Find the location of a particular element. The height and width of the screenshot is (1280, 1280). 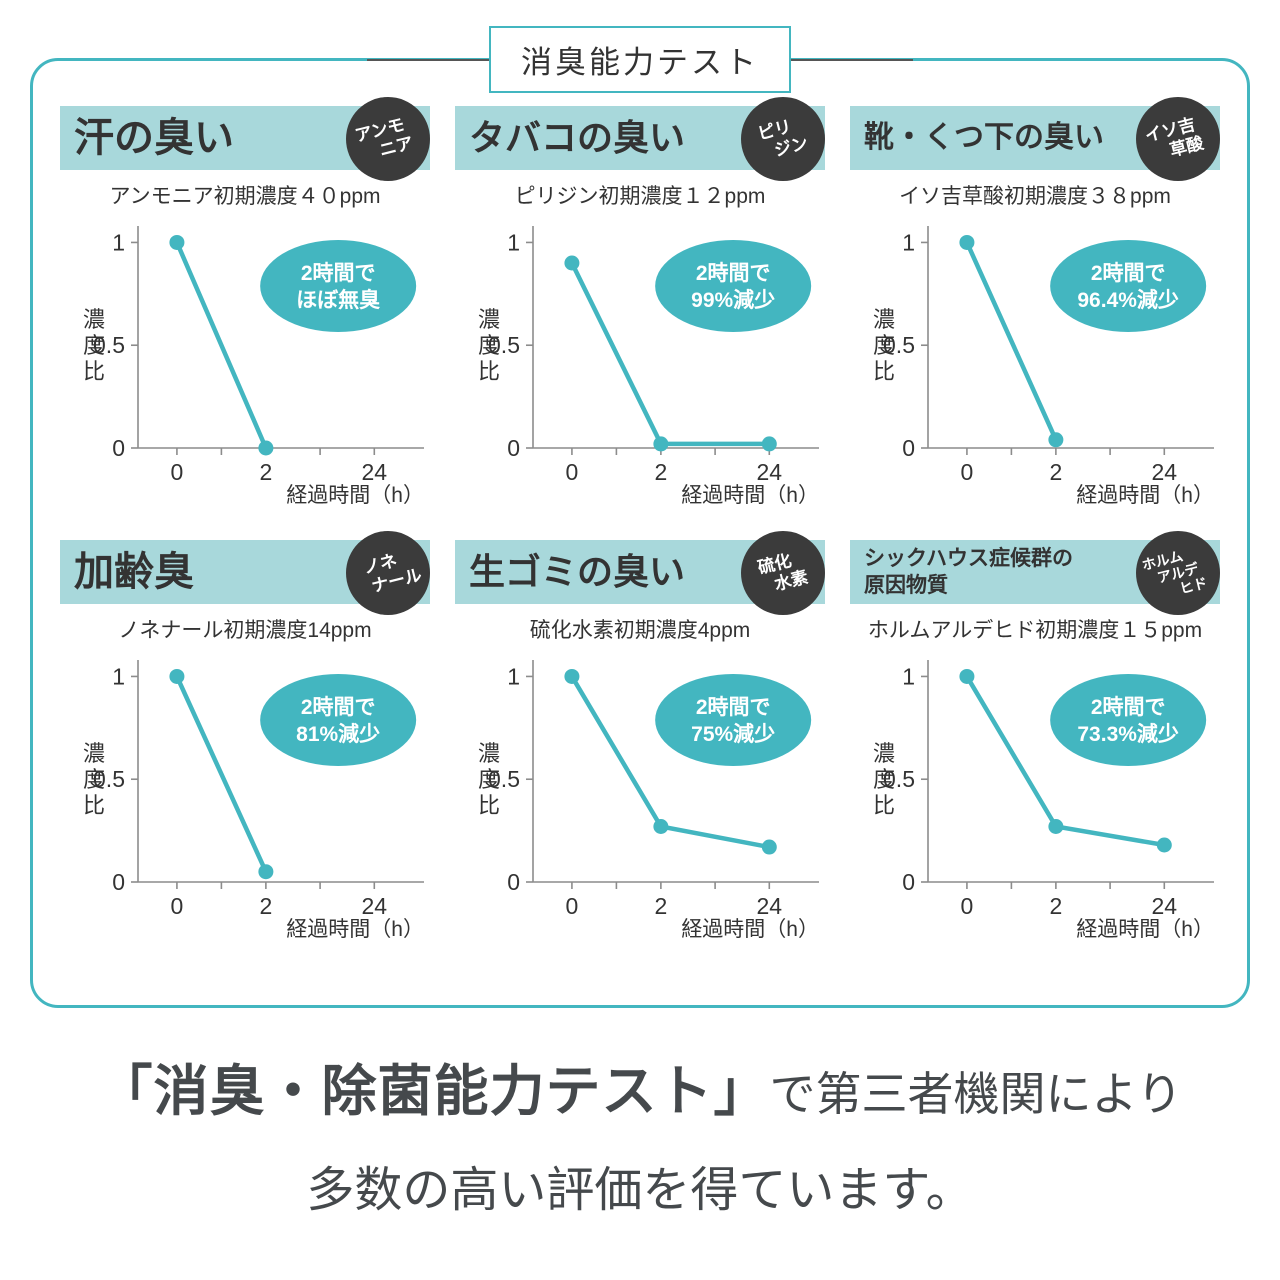

odor-title: 加齢臭 is located at coordinates (134, 572).